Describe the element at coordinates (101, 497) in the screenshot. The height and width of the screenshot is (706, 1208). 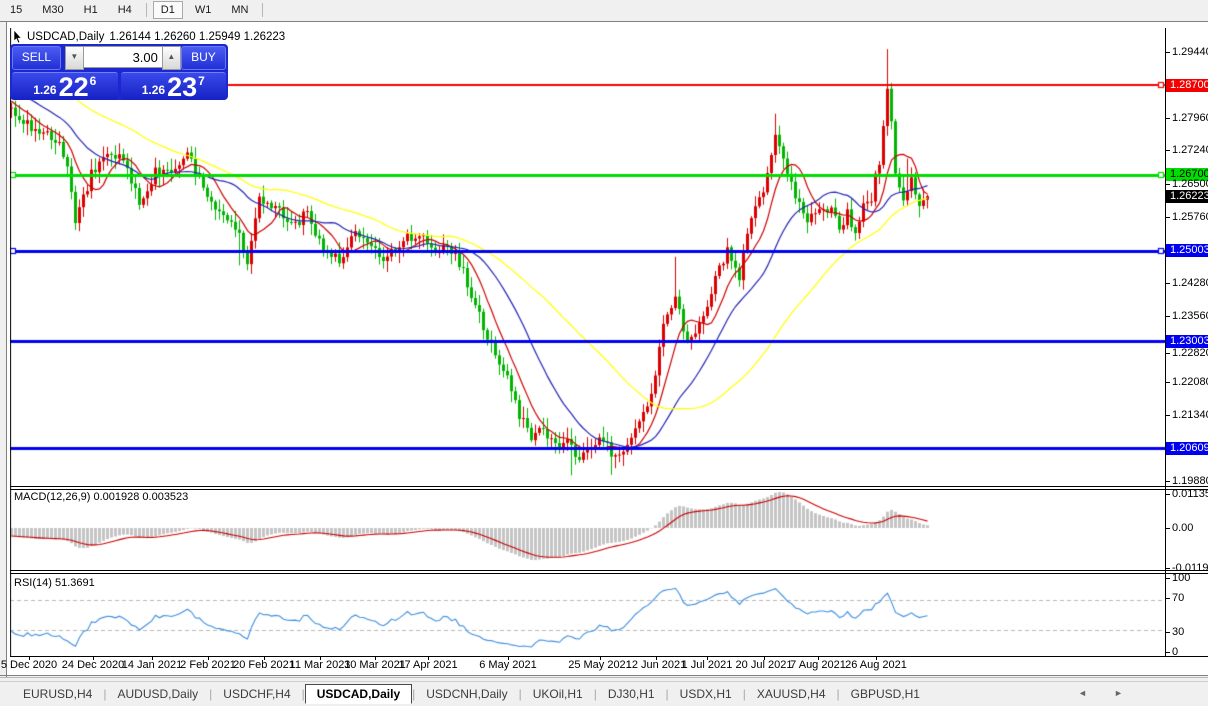
I see `macd-label: MACD(12,26,9) 0.001928 0.003523` at that location.